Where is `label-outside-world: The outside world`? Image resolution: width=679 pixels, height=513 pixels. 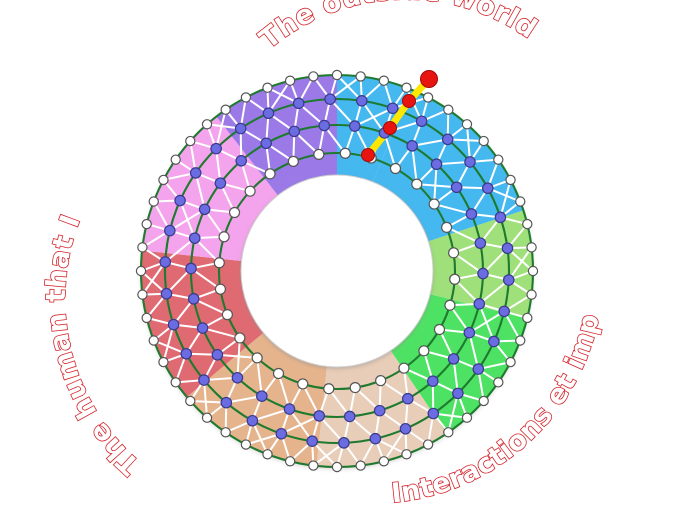
label-outside-world: The outside world is located at coordinates (398, 27).